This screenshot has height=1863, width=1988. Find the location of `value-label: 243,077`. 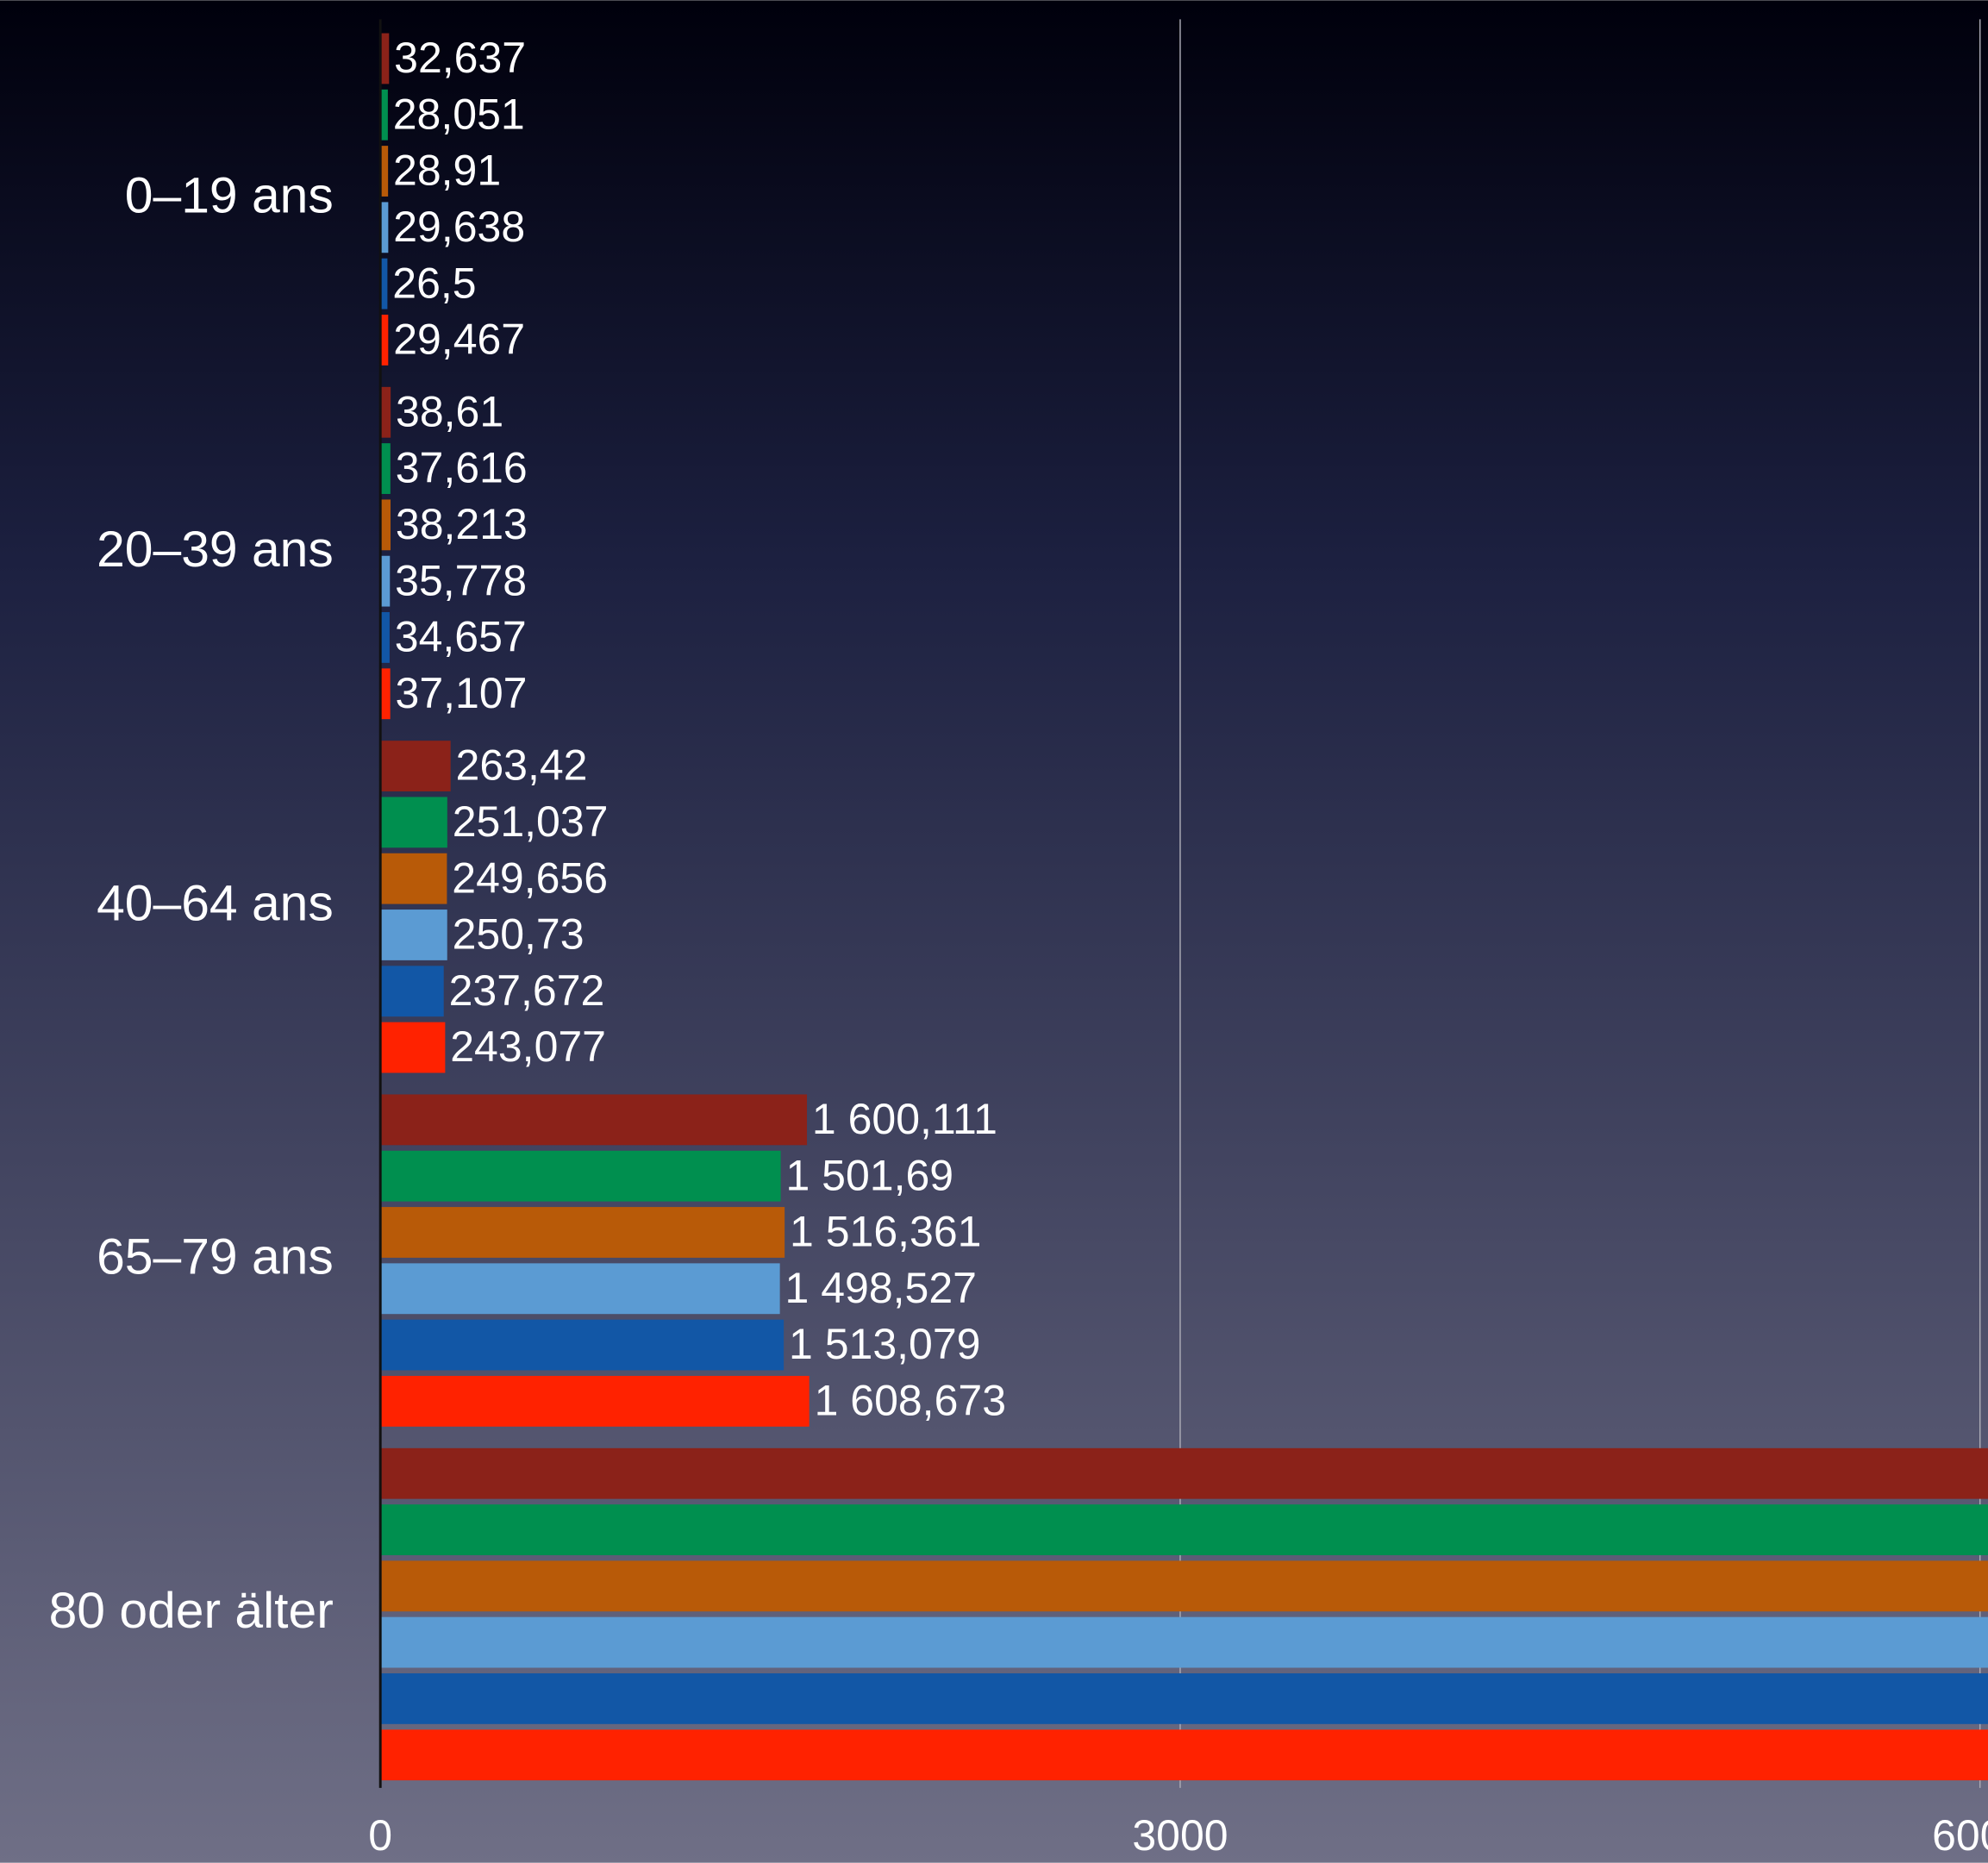

value-label: 243,077 is located at coordinates (528, 1046).